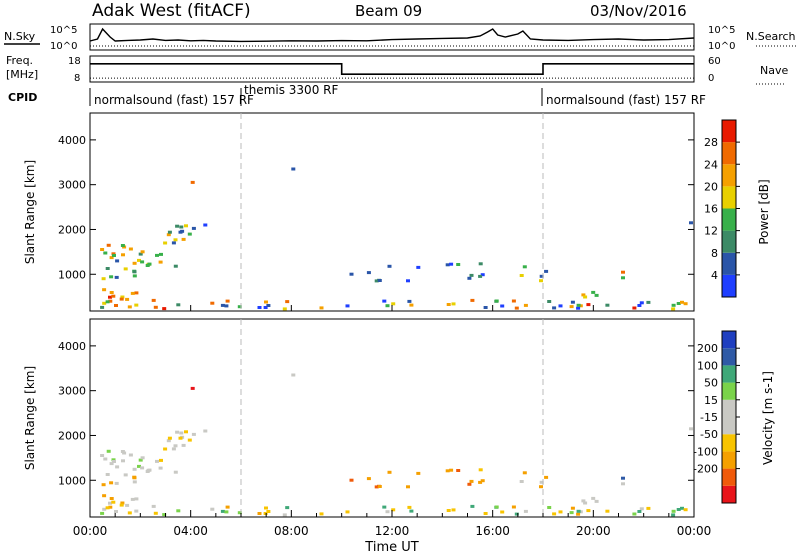 The width and height of the screenshot is (800, 554). What do you see at coordinates (729, 426) in the screenshot?
I see `velocity-colorbar-swatch` at bounding box center [729, 426].